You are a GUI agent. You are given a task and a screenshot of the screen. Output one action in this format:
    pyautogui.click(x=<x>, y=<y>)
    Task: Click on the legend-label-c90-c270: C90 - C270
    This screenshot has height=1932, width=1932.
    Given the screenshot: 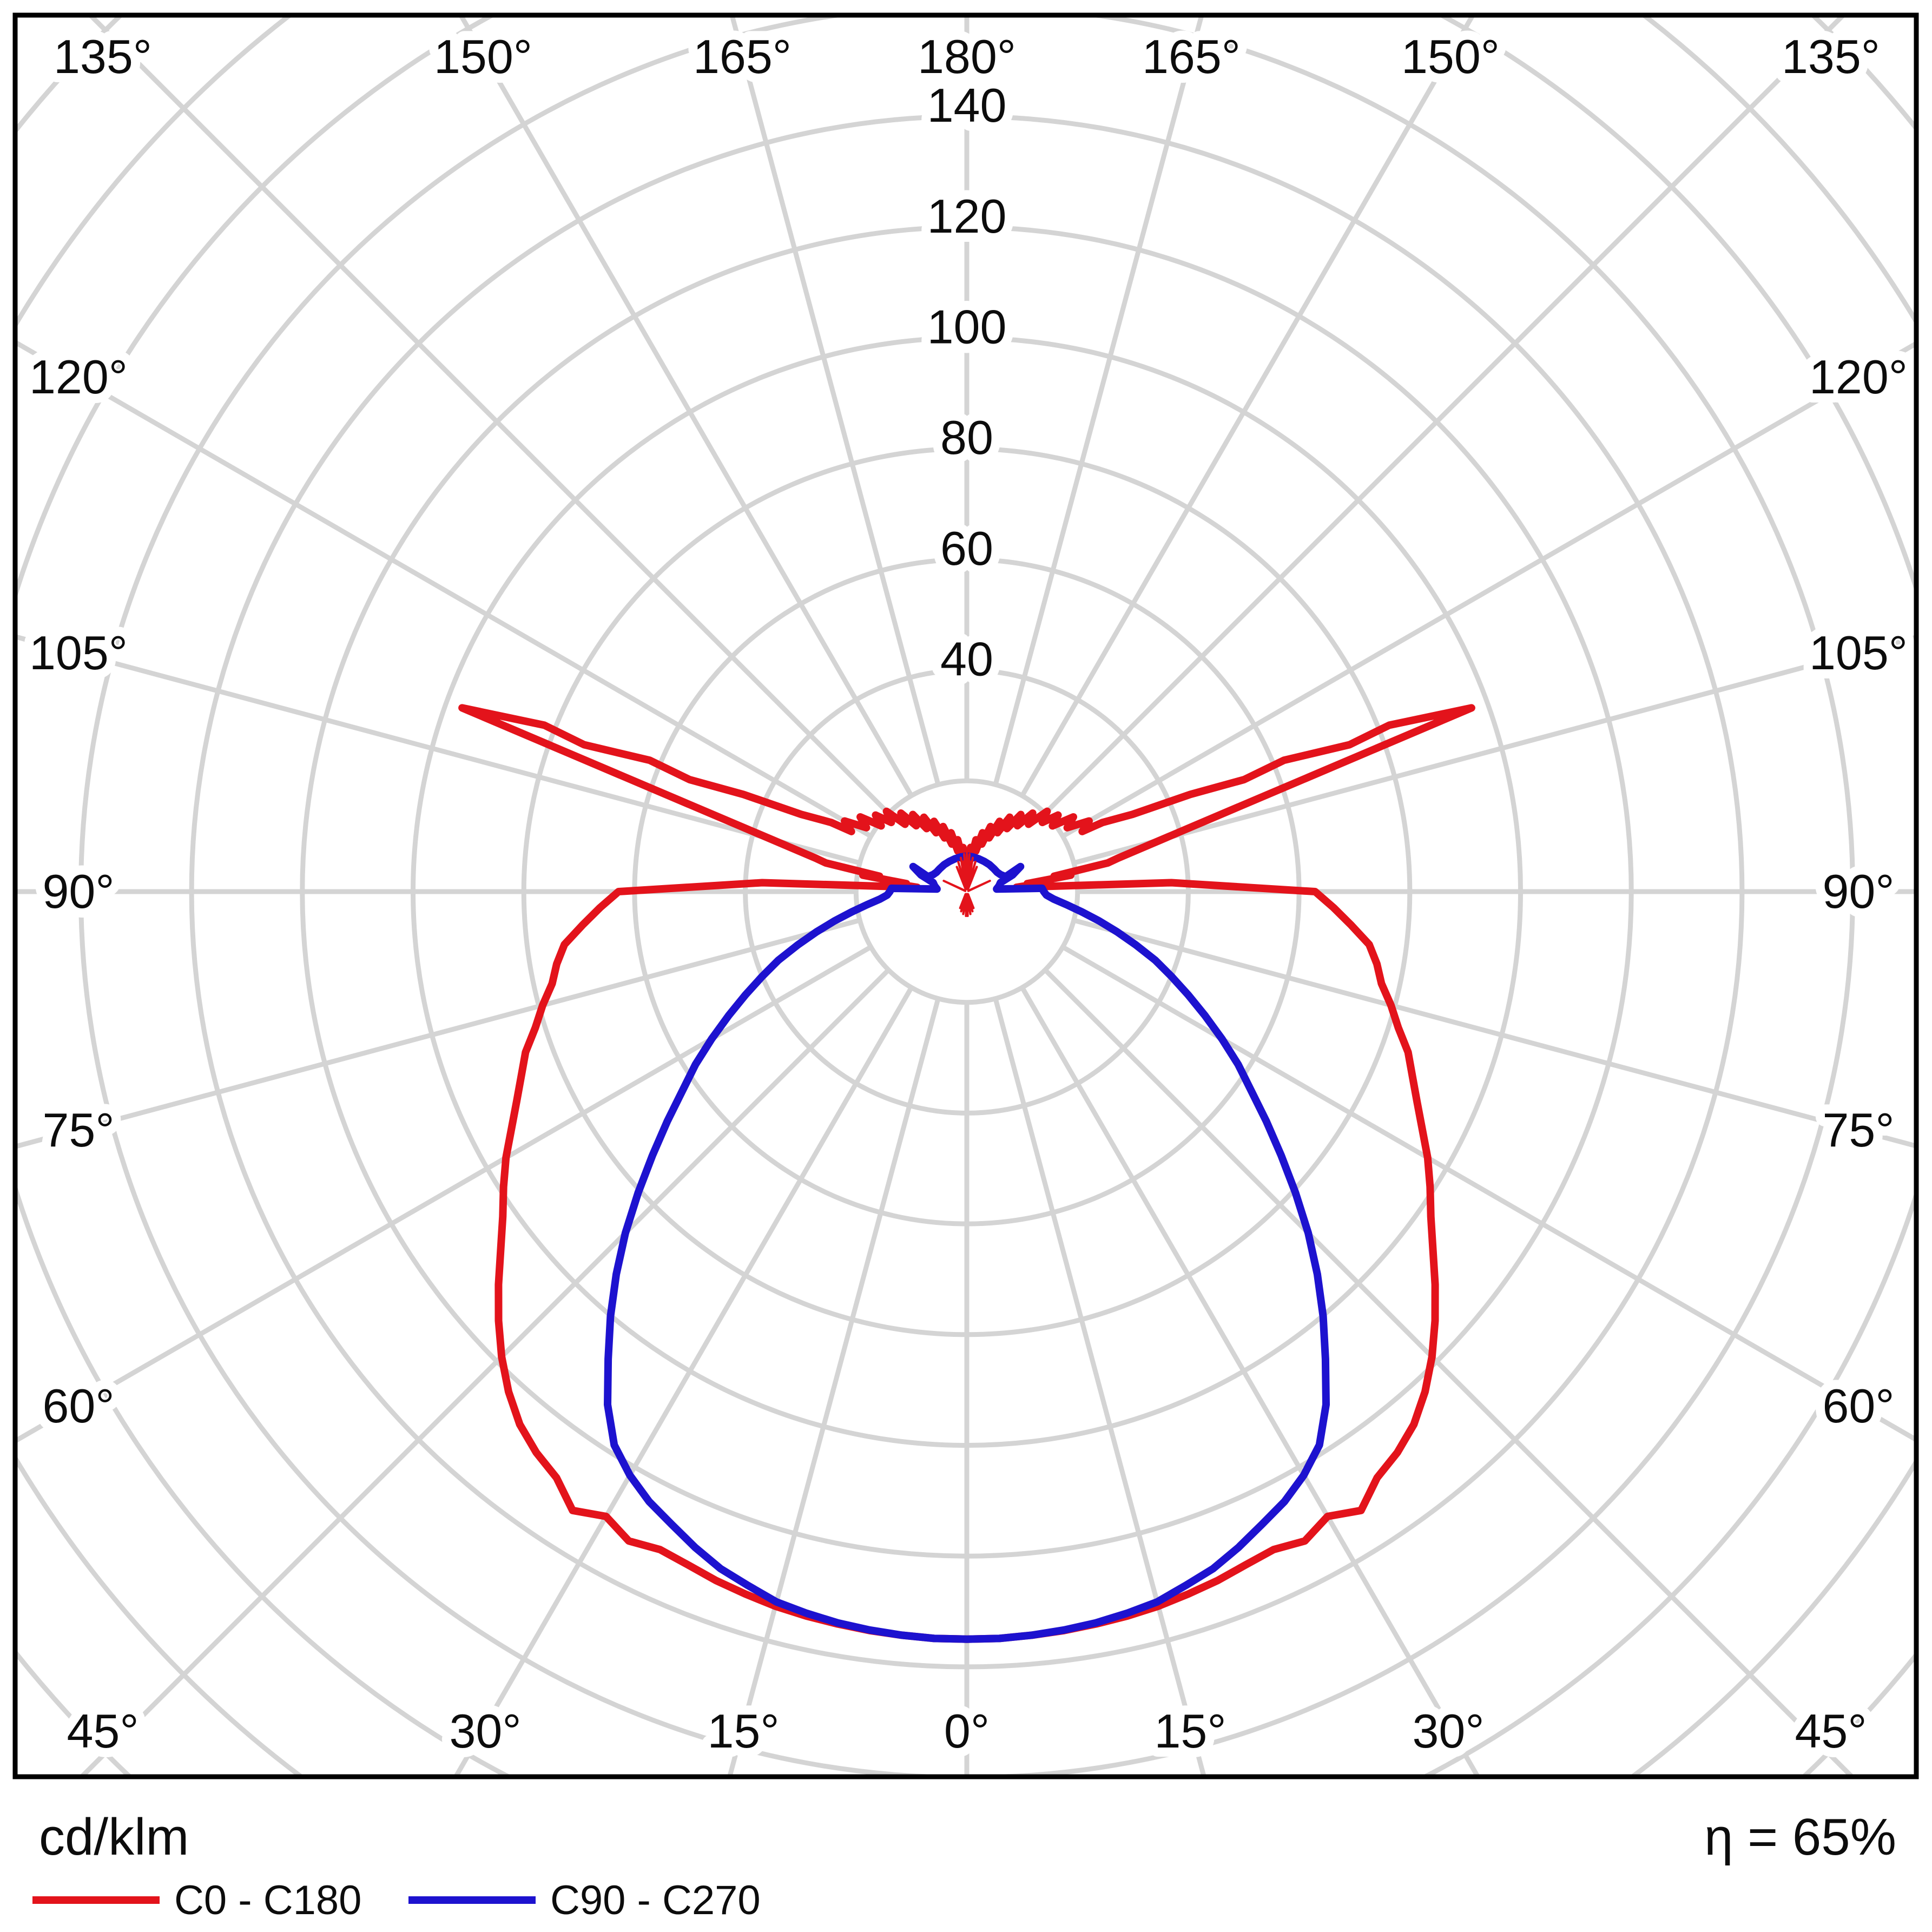 What is the action you would take?
    pyautogui.click(x=655, y=1900)
    